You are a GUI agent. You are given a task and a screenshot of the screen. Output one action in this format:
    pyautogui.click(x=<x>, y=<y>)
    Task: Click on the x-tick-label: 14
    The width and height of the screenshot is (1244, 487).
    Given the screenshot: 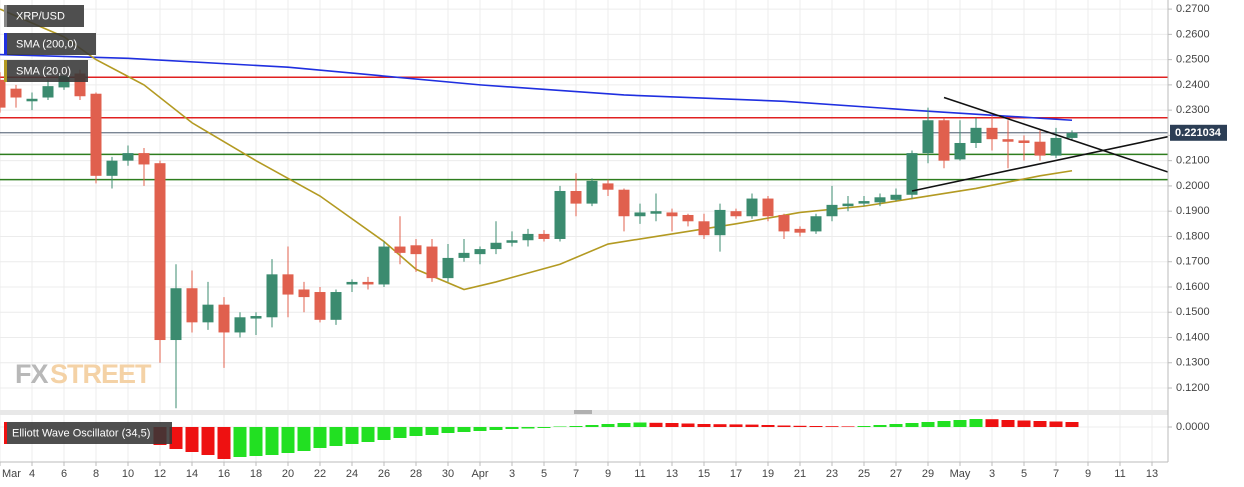 What is the action you would take?
    pyautogui.click(x=192, y=474)
    